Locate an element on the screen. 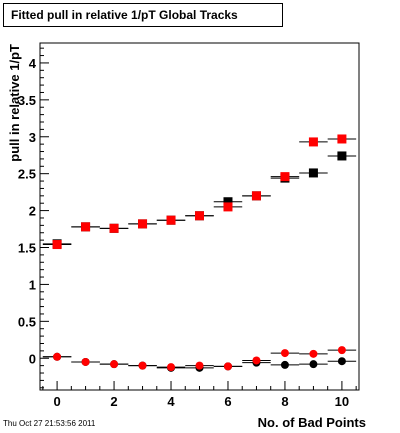 Image resolution: width=400 pixels, height=433 pixels. y-tick-label: 1.5 is located at coordinates (27, 248).